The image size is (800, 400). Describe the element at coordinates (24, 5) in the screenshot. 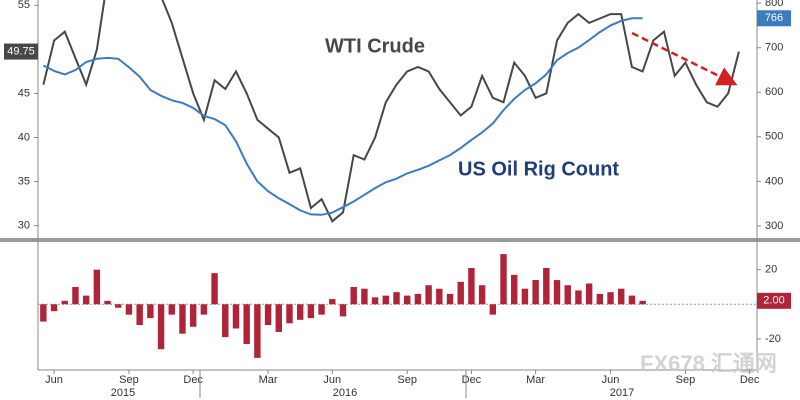

I see `y-tick-label: 55` at that location.